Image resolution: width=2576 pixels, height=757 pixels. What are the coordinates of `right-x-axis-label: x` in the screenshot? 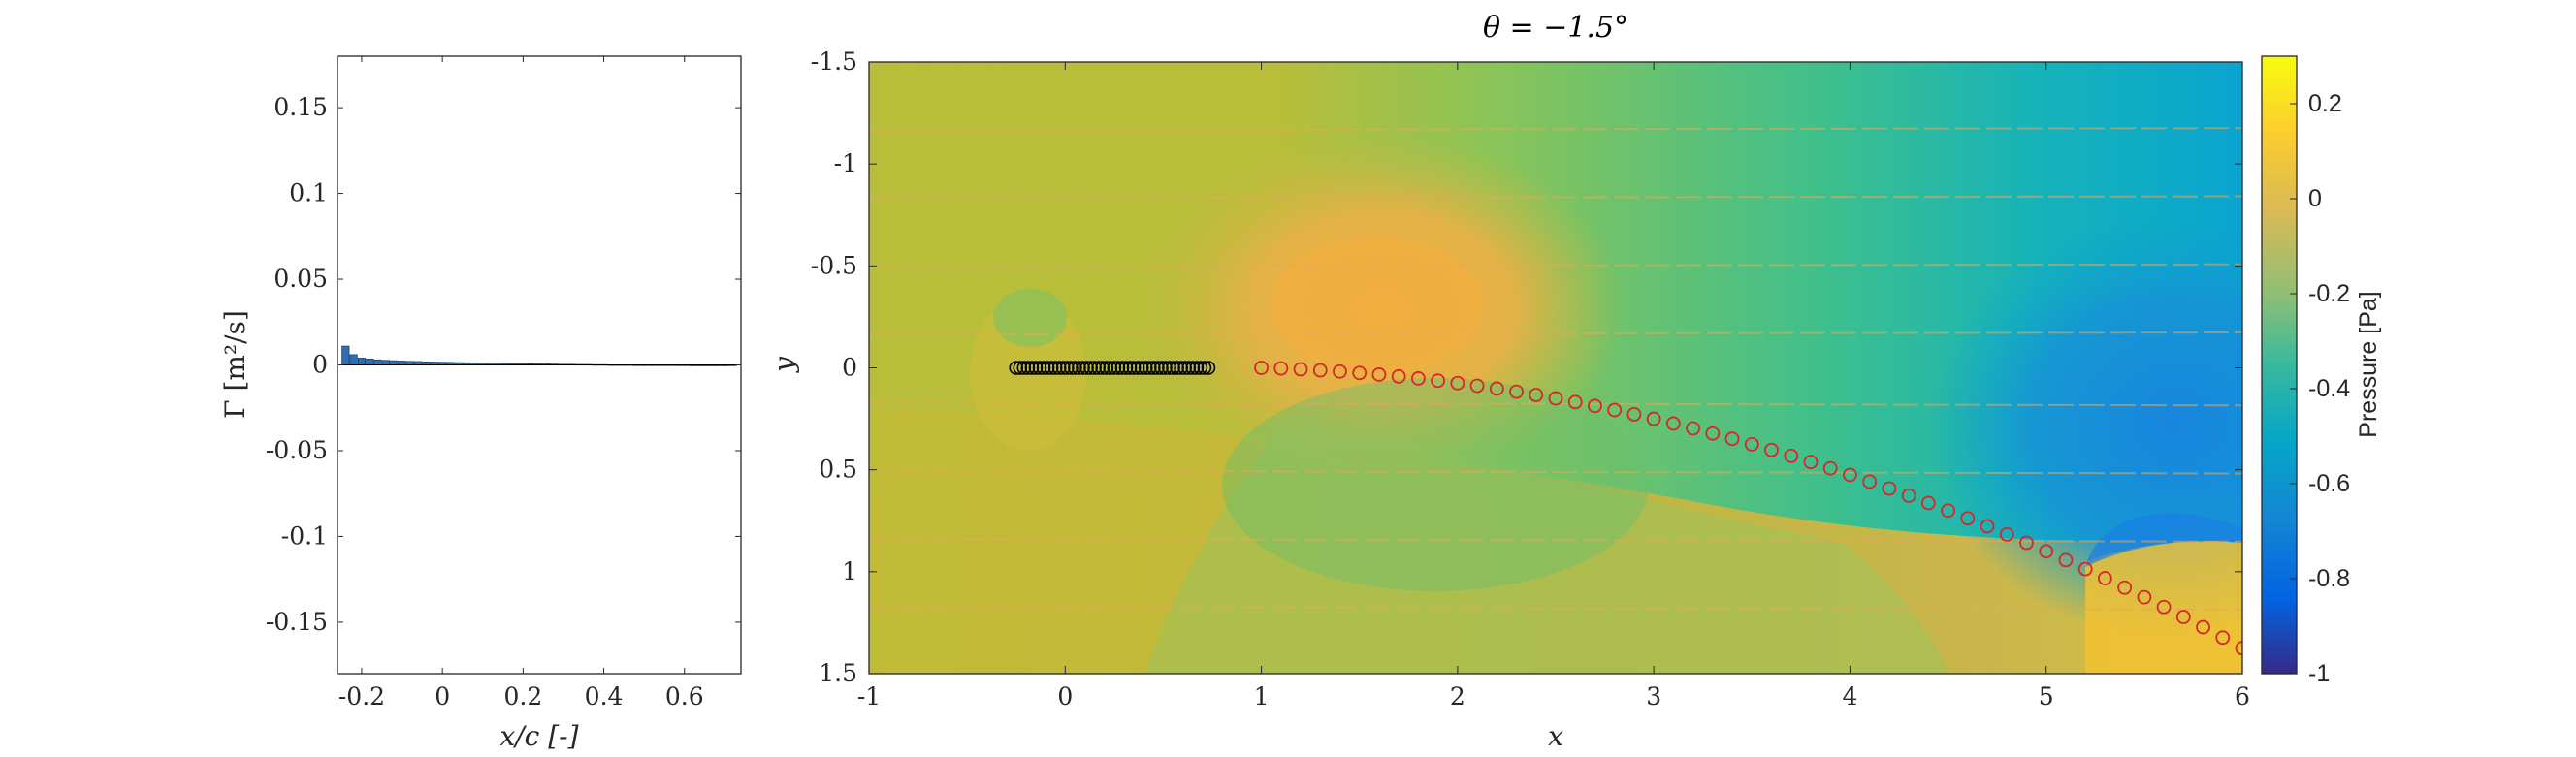 It's located at (1555, 736).